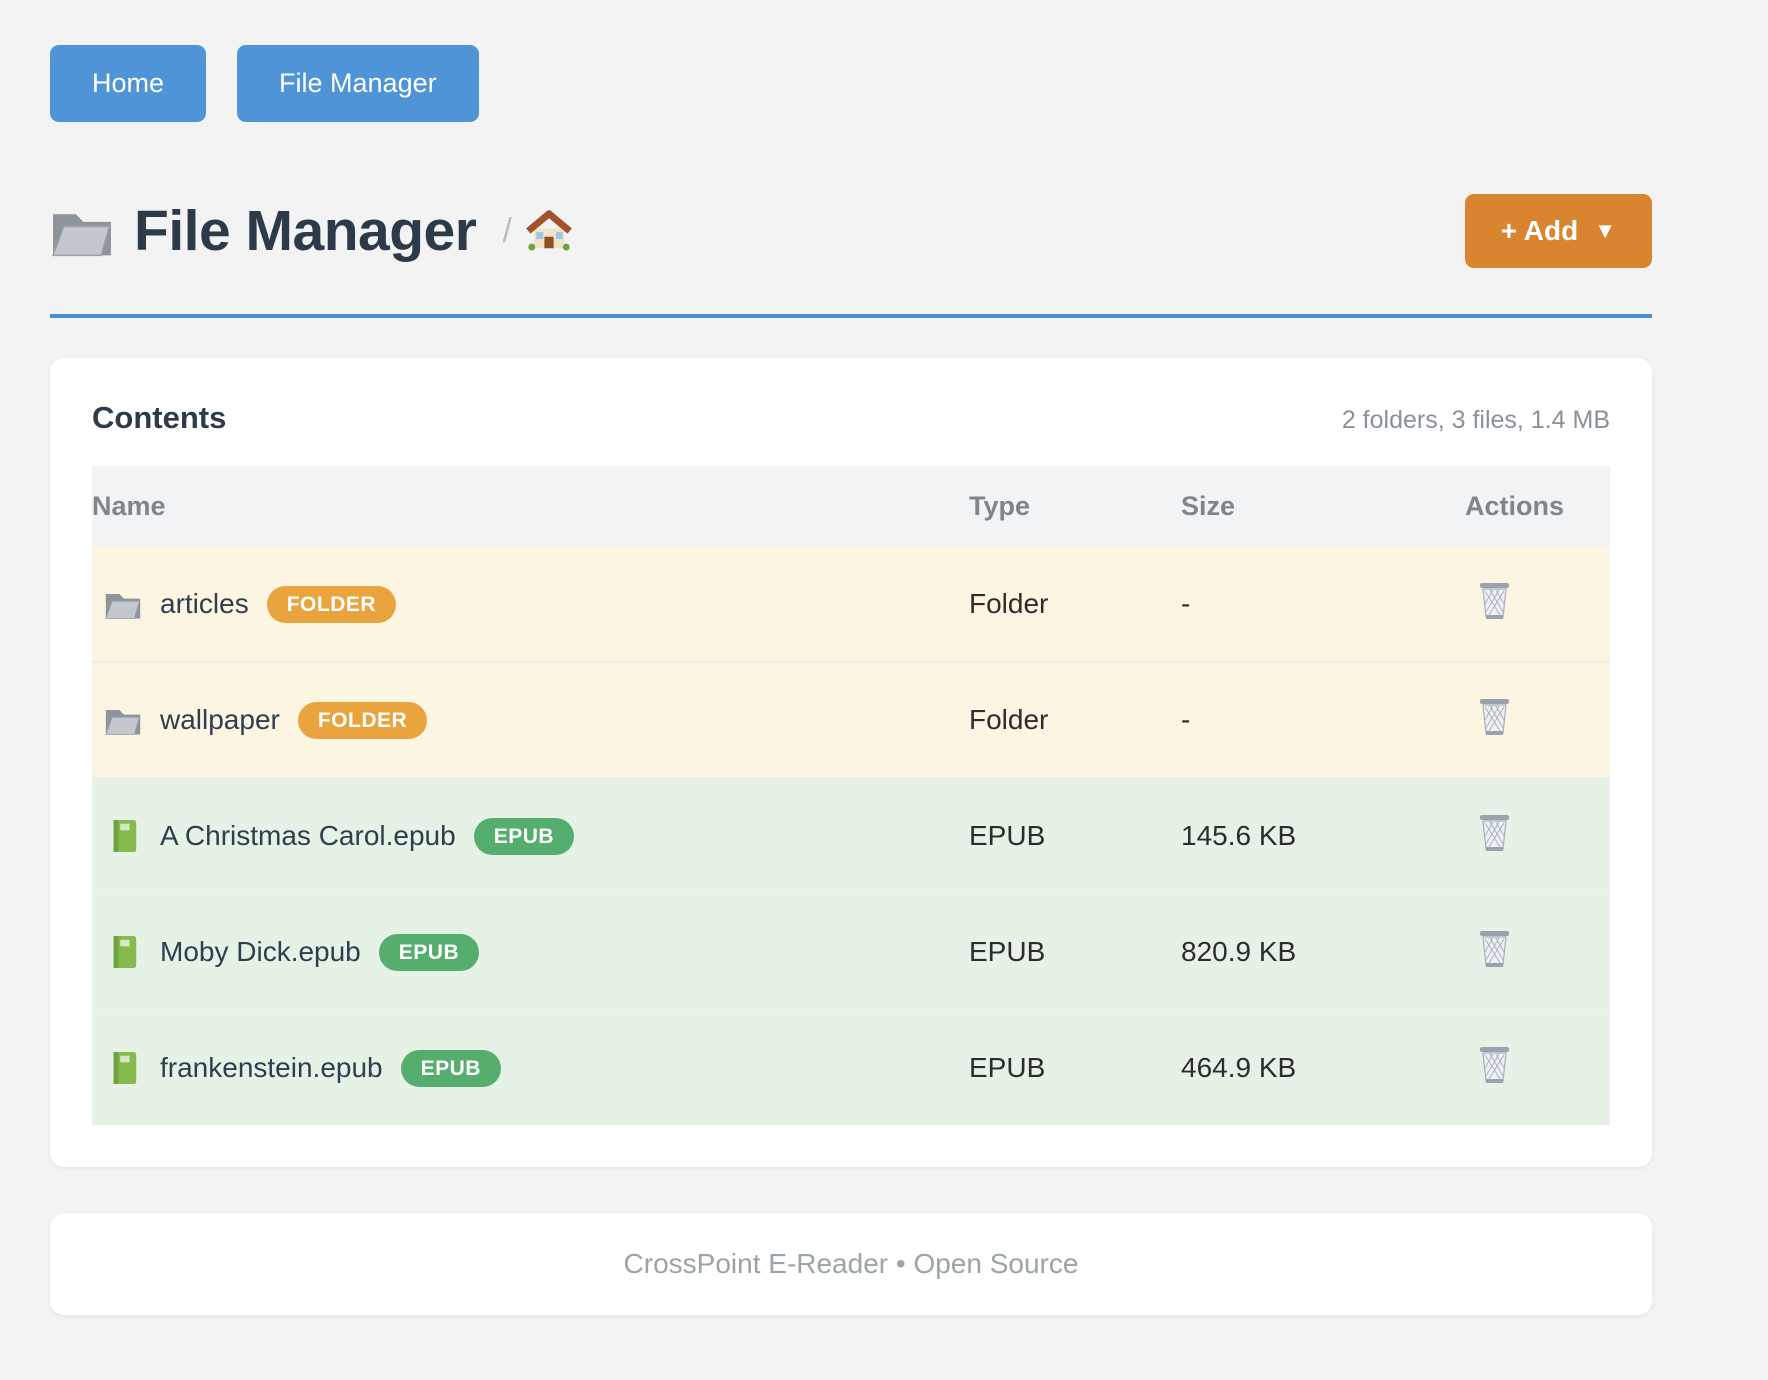 This screenshot has height=1380, width=1768. Describe the element at coordinates (305, 231) in the screenshot. I see `page-title: File Manager` at that location.